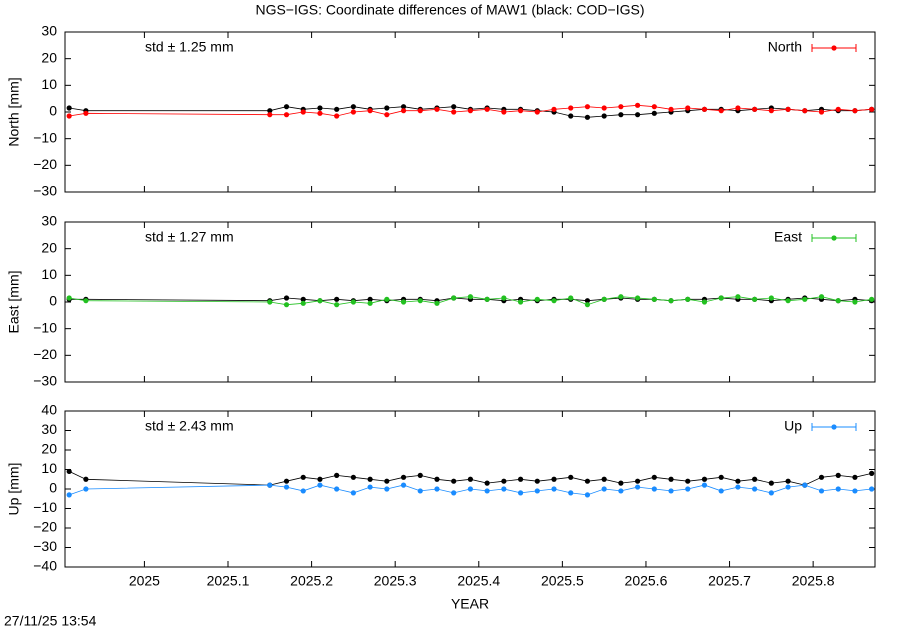 The width and height of the screenshot is (900, 630). I want to click on y-tick-label: −20, so click(45, 164).